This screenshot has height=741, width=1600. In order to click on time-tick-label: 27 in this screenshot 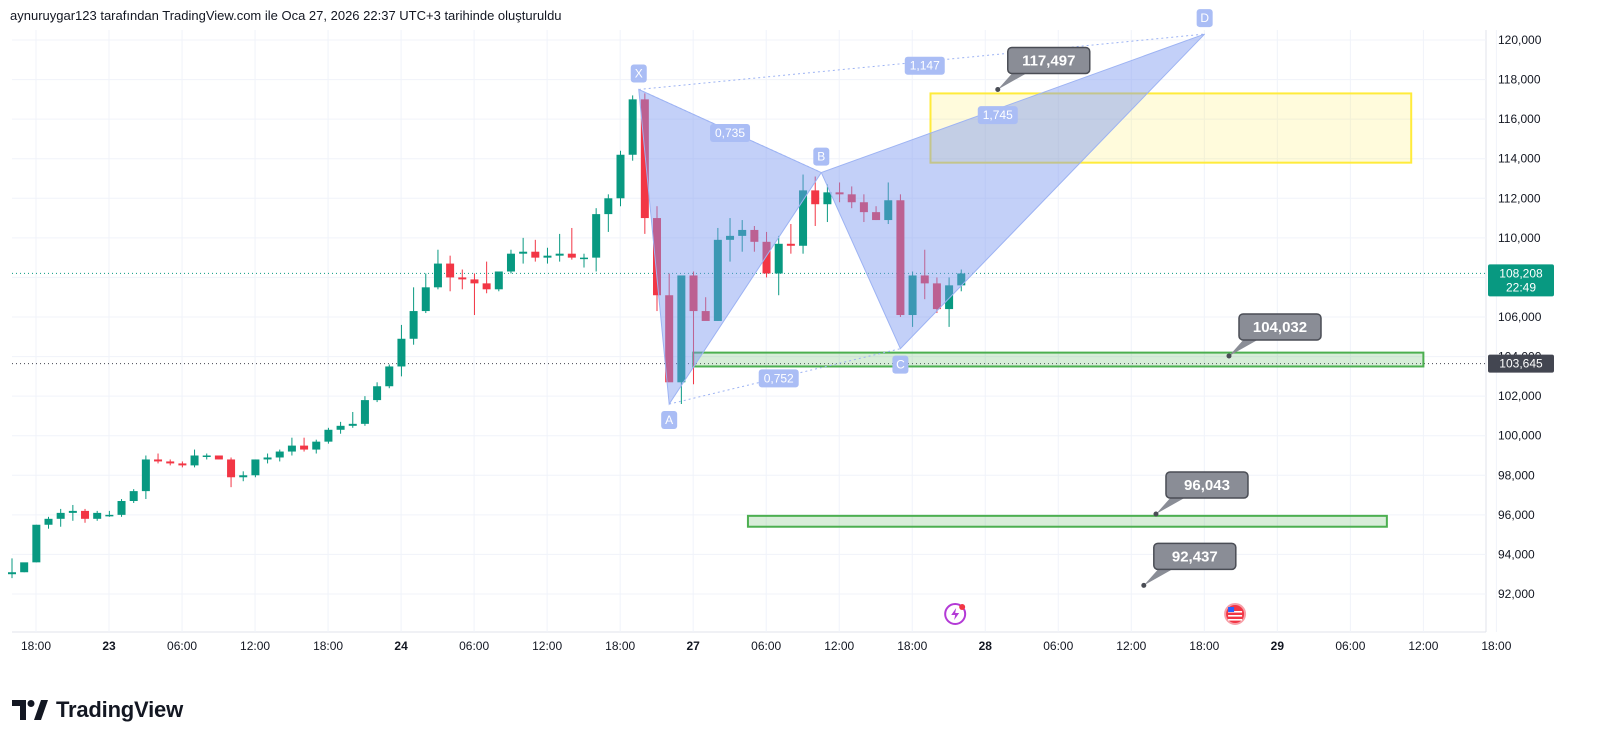, I will do `click(694, 646)`.